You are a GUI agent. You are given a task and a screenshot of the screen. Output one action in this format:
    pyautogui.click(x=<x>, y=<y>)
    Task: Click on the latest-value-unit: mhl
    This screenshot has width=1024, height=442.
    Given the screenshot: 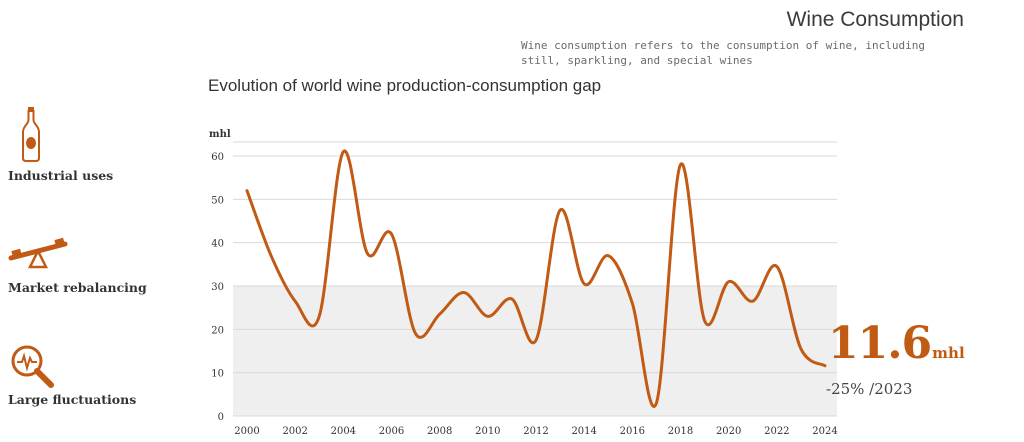 What is the action you would take?
    pyautogui.click(x=948, y=353)
    